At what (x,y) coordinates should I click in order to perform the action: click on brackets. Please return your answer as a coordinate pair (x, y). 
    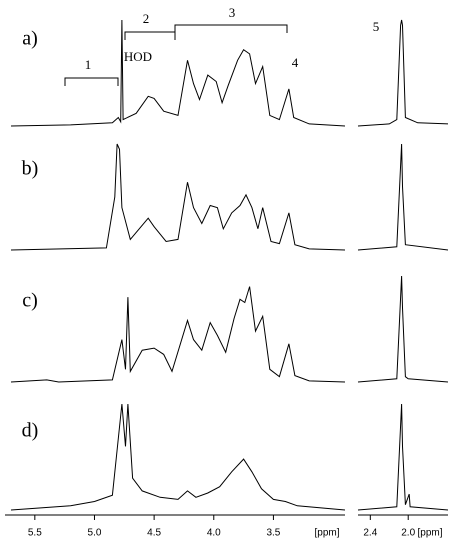
    Looking at the image, I should click on (176, 55).